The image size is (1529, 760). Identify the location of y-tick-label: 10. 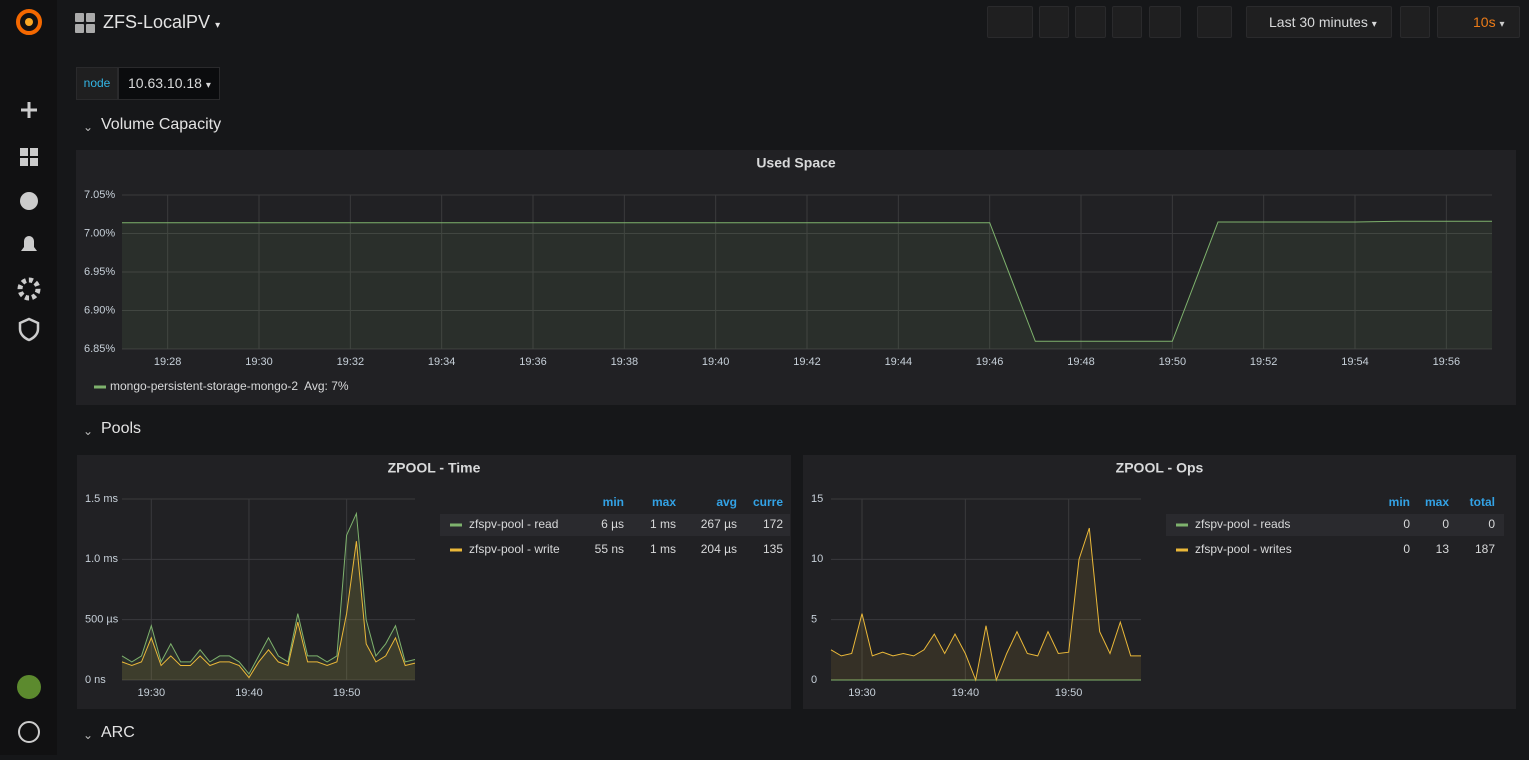
(817, 559).